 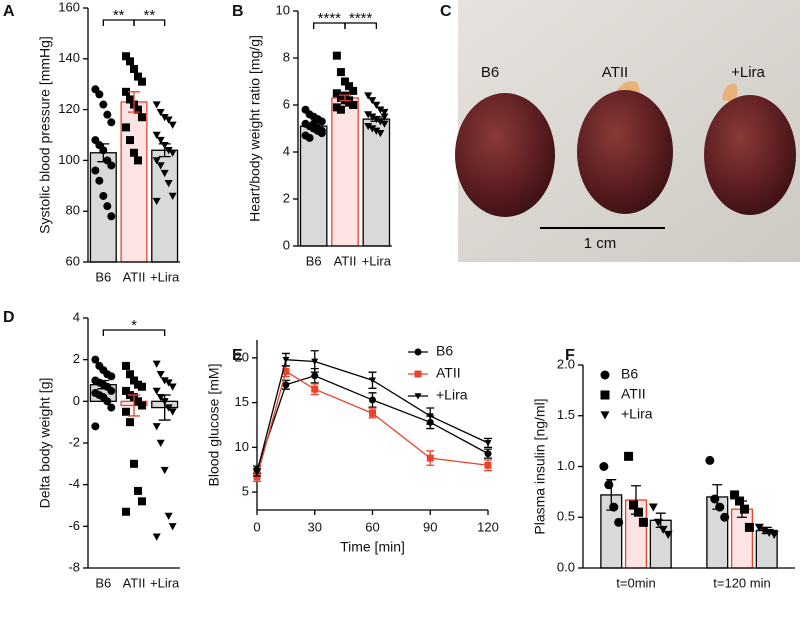 What do you see at coordinates (69, 57) in the screenshot?
I see `y-tick-label: 140` at bounding box center [69, 57].